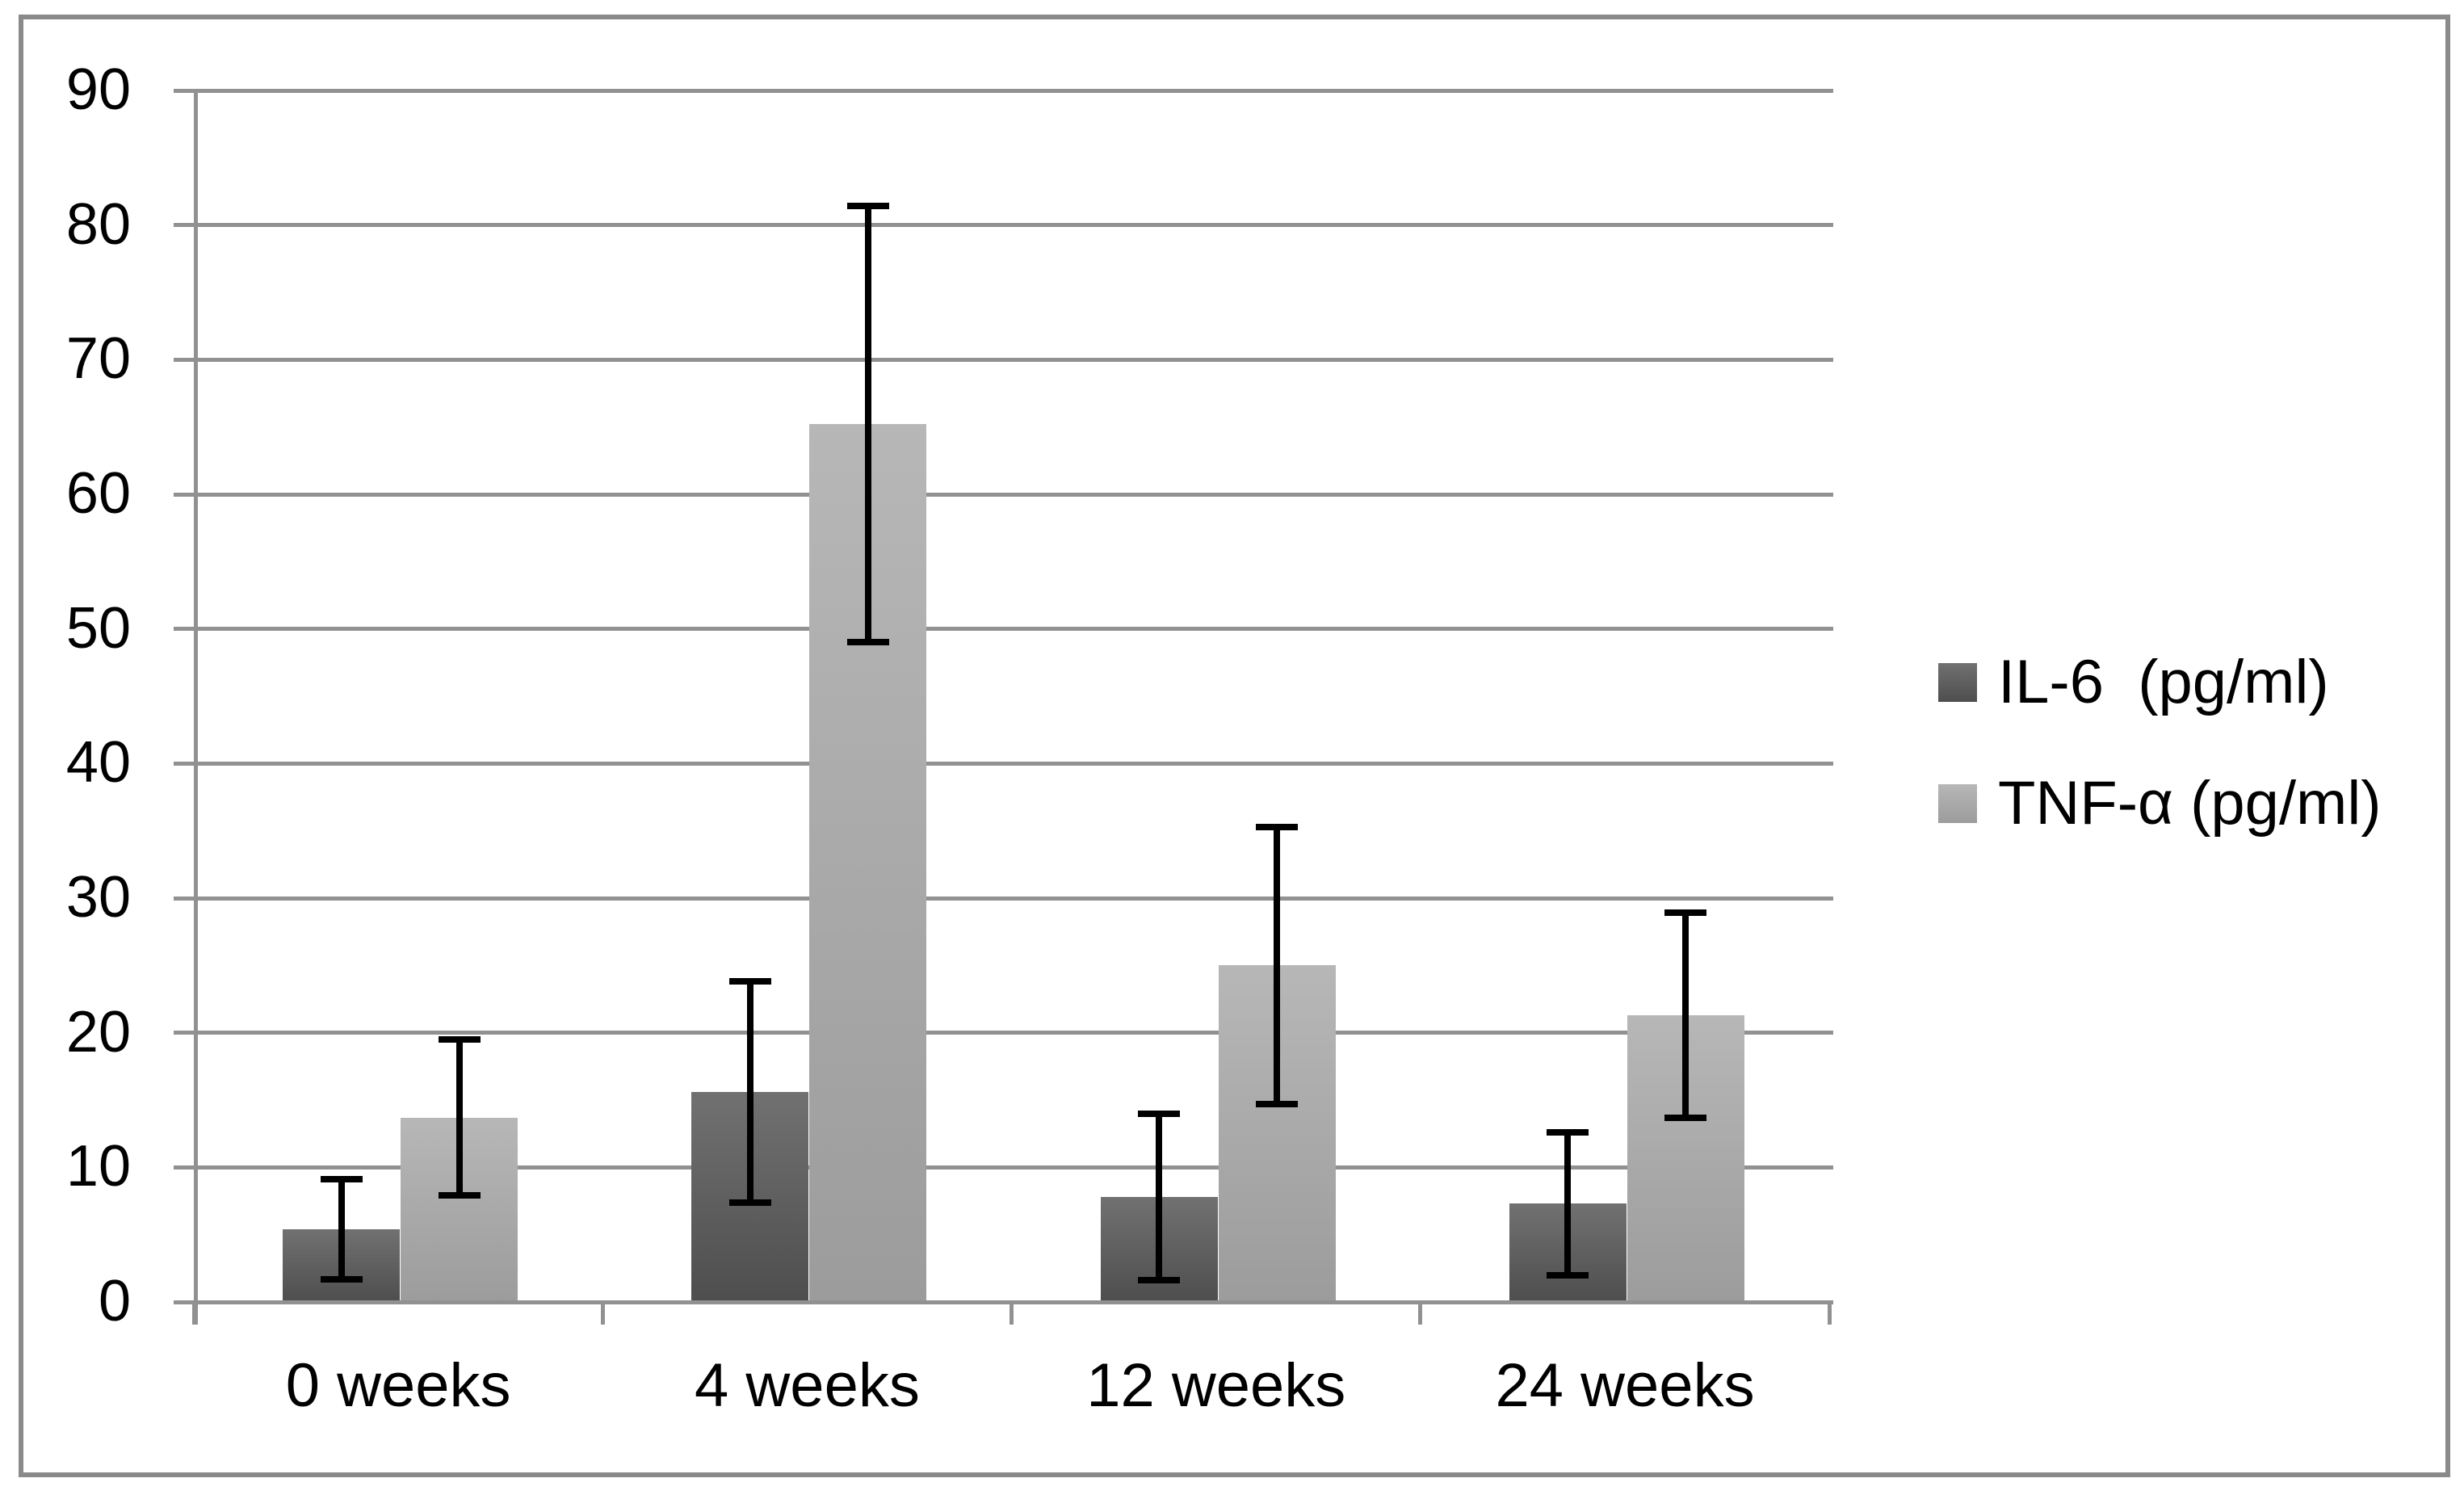 This screenshot has height=1495, width=2464. I want to click on legend-label-il6: IL-6 (pg/ml), so click(2163, 682).